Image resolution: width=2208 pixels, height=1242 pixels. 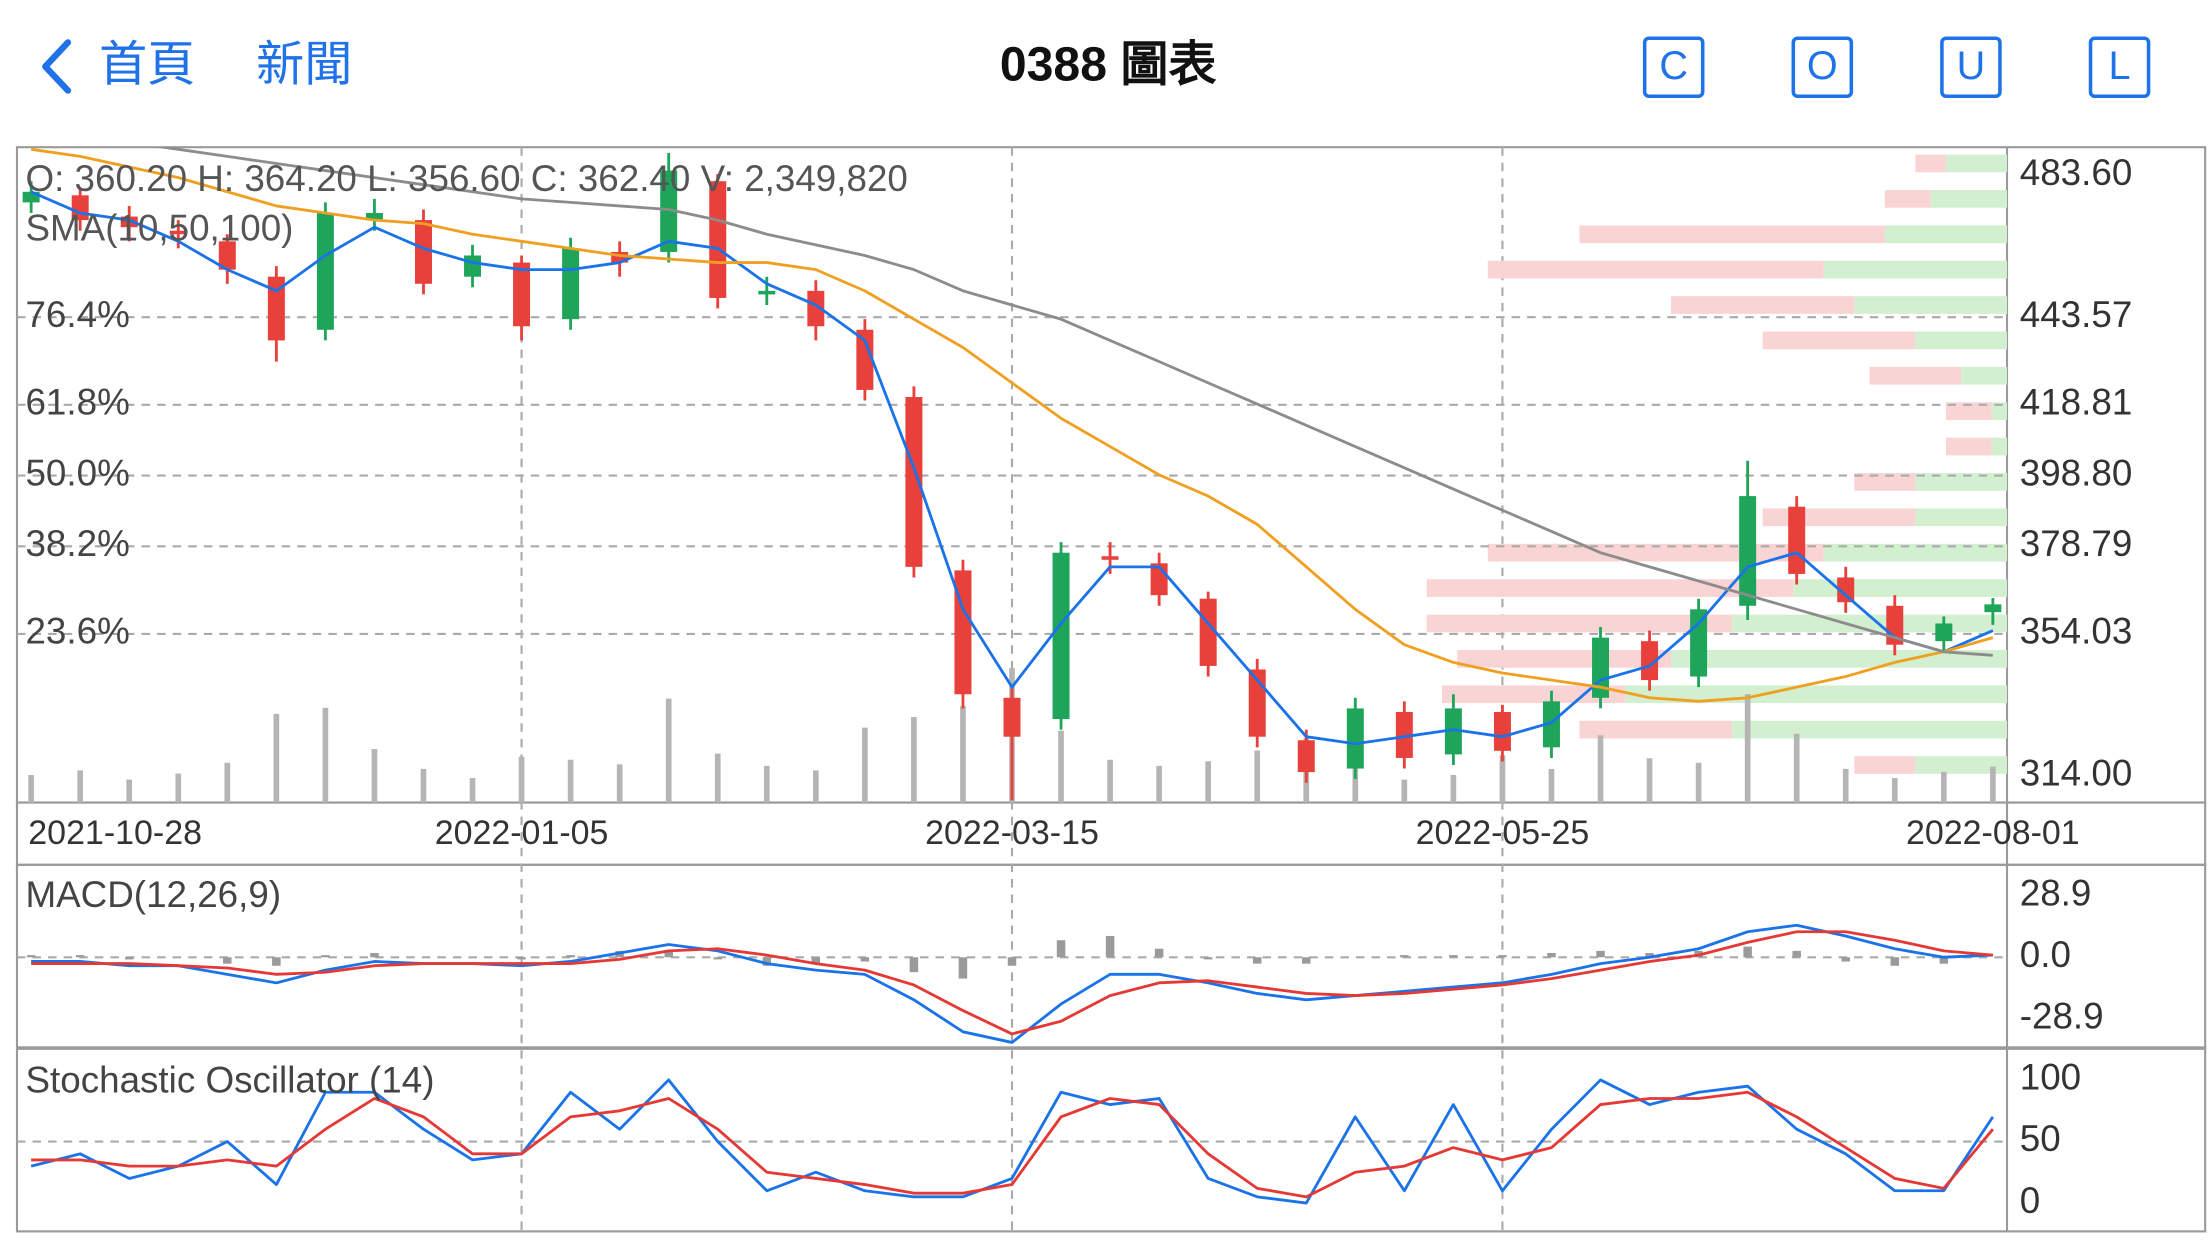 What do you see at coordinates (2050, 1077) in the screenshot?
I see `y-tick-label: 100` at bounding box center [2050, 1077].